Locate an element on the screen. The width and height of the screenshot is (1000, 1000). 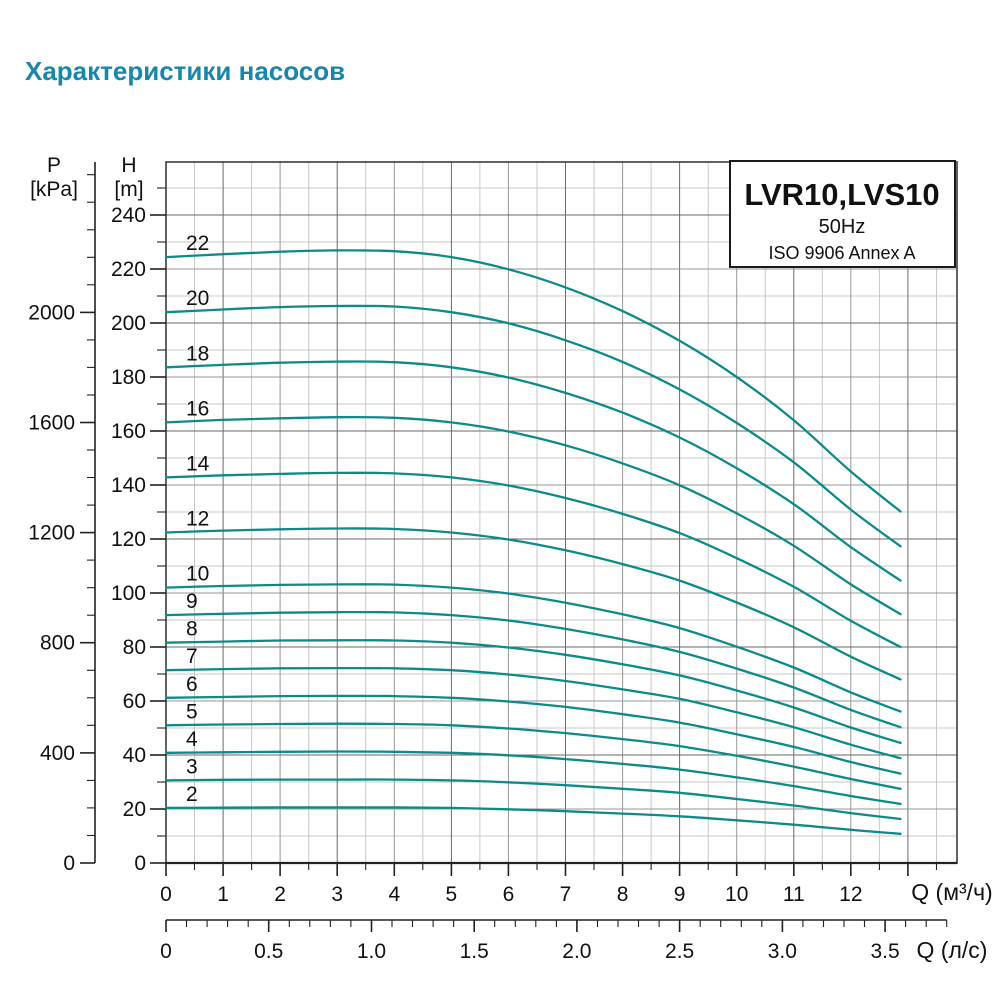
x-tick-label: 12 is located at coordinates (850, 894).